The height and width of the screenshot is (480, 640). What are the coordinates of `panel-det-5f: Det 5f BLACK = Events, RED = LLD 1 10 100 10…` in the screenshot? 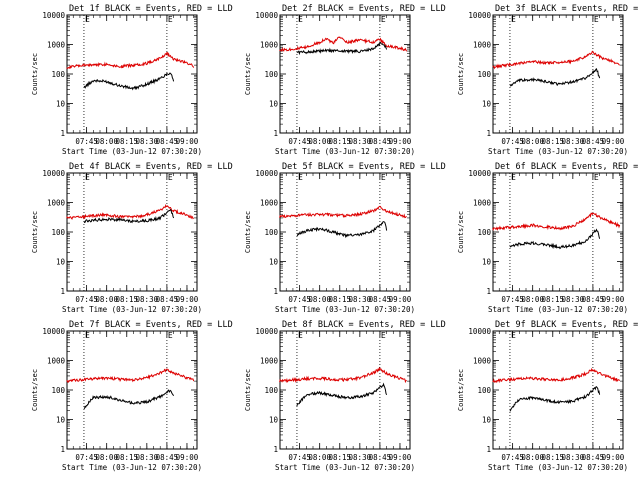 It's located at (345, 238).